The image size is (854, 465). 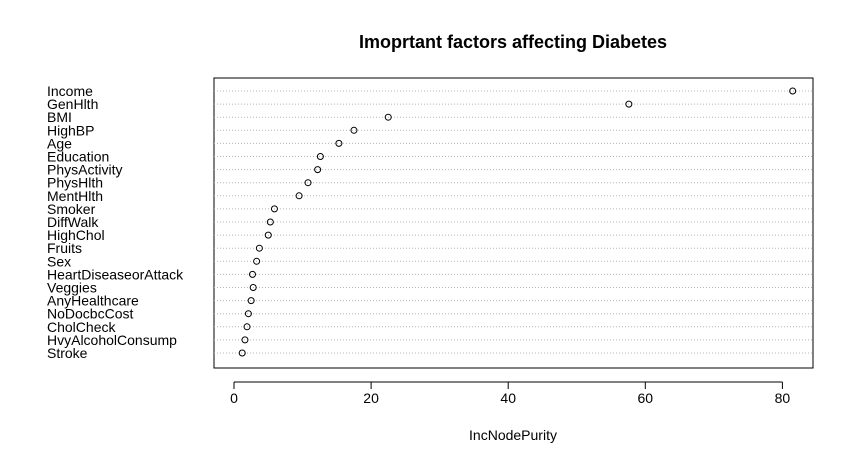 What do you see at coordinates (274, 209) in the screenshot?
I see `point-smoker` at bounding box center [274, 209].